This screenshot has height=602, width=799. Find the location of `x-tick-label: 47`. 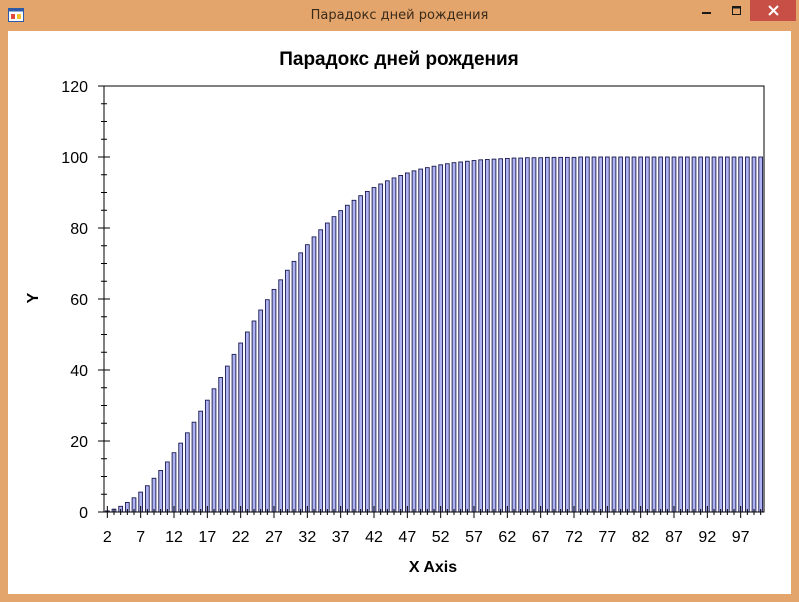

x-tick-label: 47 is located at coordinates (407, 537).